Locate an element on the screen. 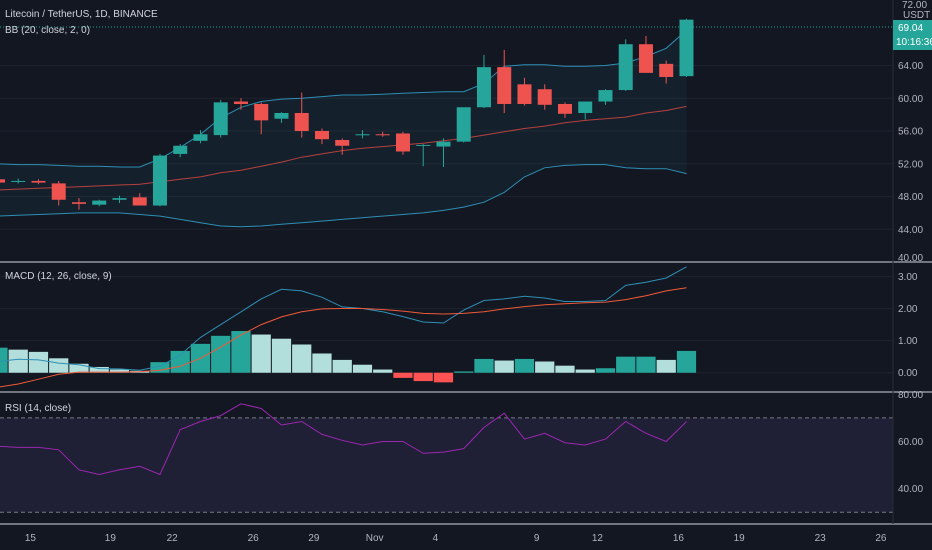 This screenshot has width=932, height=550. price-tick-label: 52.00 is located at coordinates (910, 164).